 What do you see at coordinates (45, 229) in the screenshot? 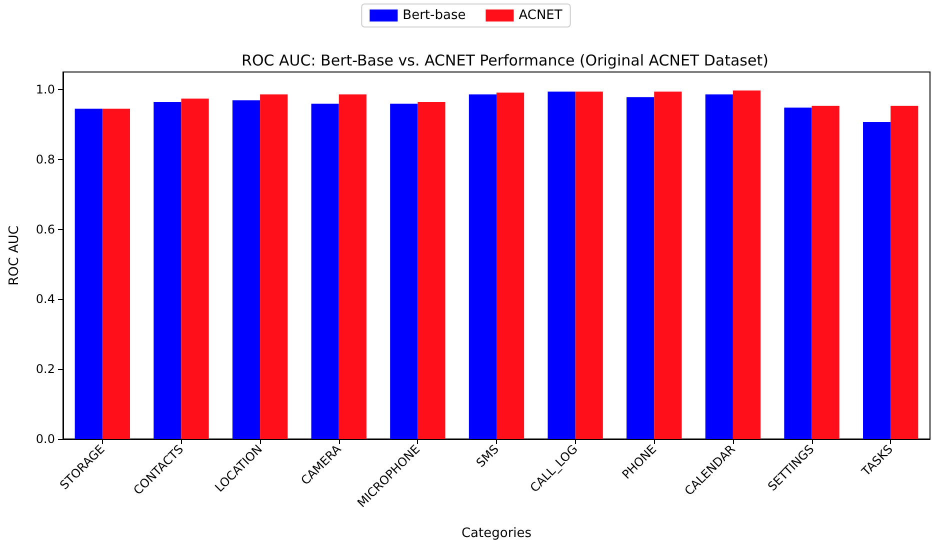
I see `y-tick-label: 0.6` at bounding box center [45, 229].